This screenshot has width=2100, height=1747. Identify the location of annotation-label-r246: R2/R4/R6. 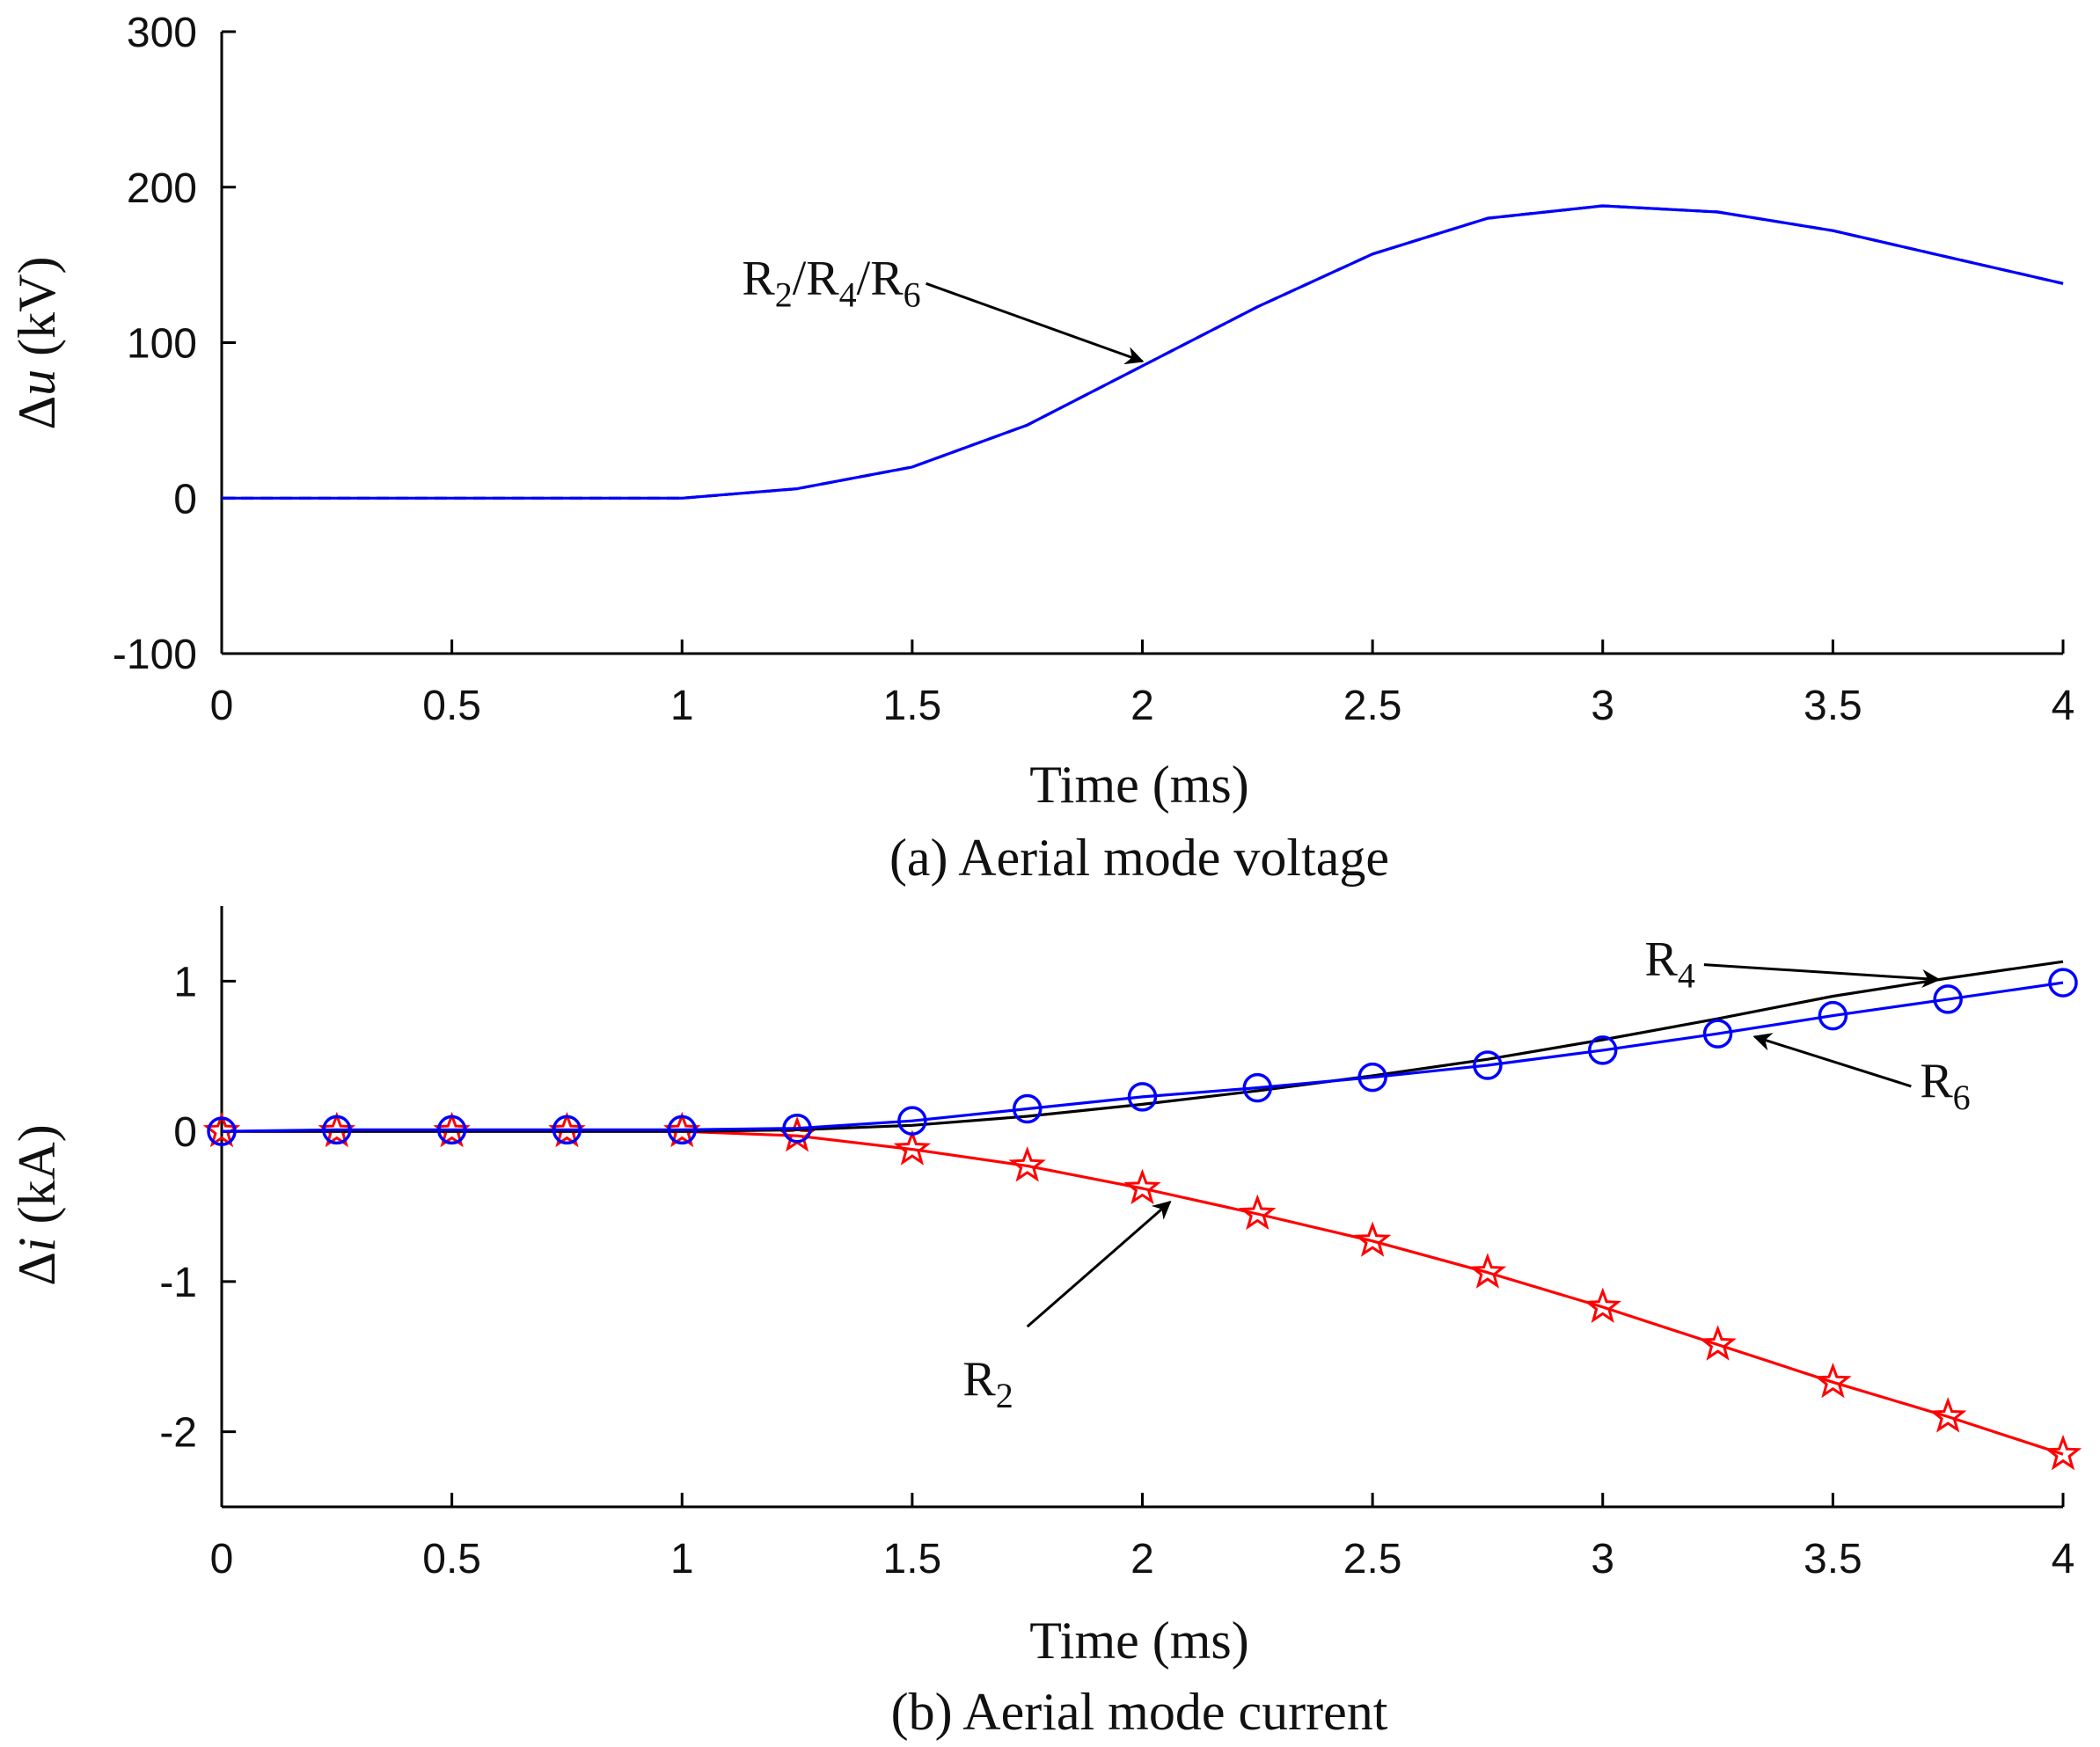
(831, 282).